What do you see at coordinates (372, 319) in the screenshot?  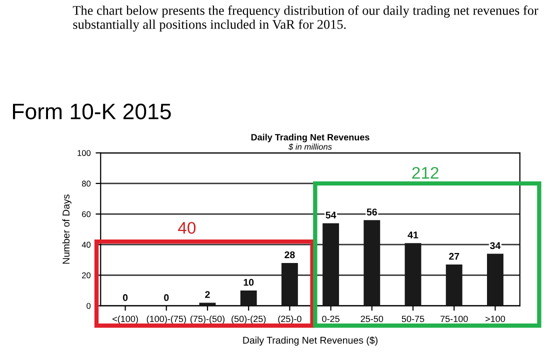 I see `x-tick-label: 25-50` at bounding box center [372, 319].